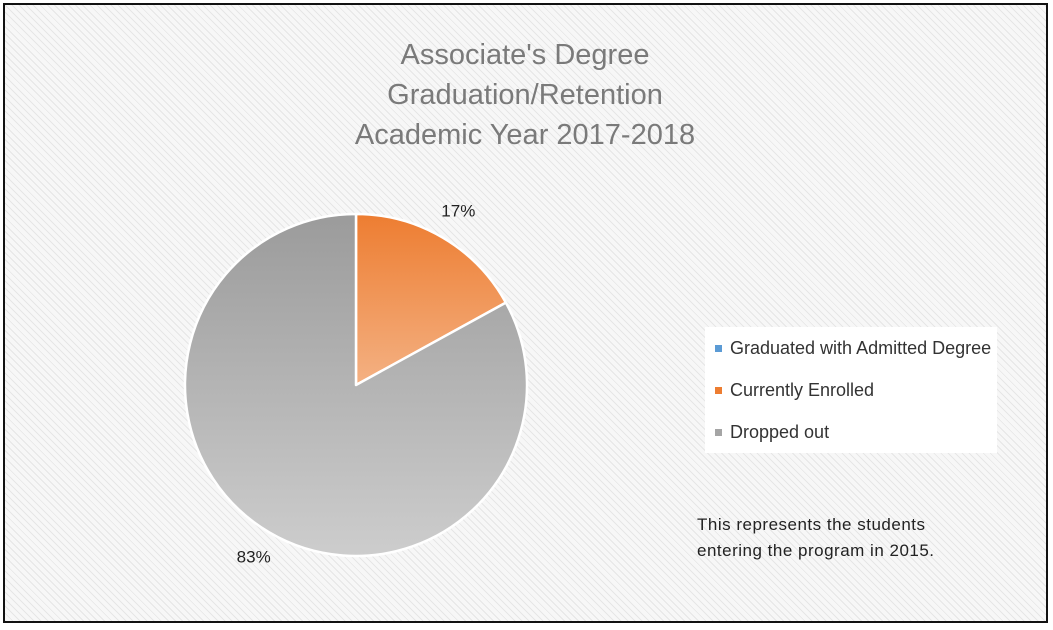 This screenshot has width=1053, height=630. What do you see at coordinates (816, 550) in the screenshot?
I see `note-line-2: entering the program in 2015.` at bounding box center [816, 550].